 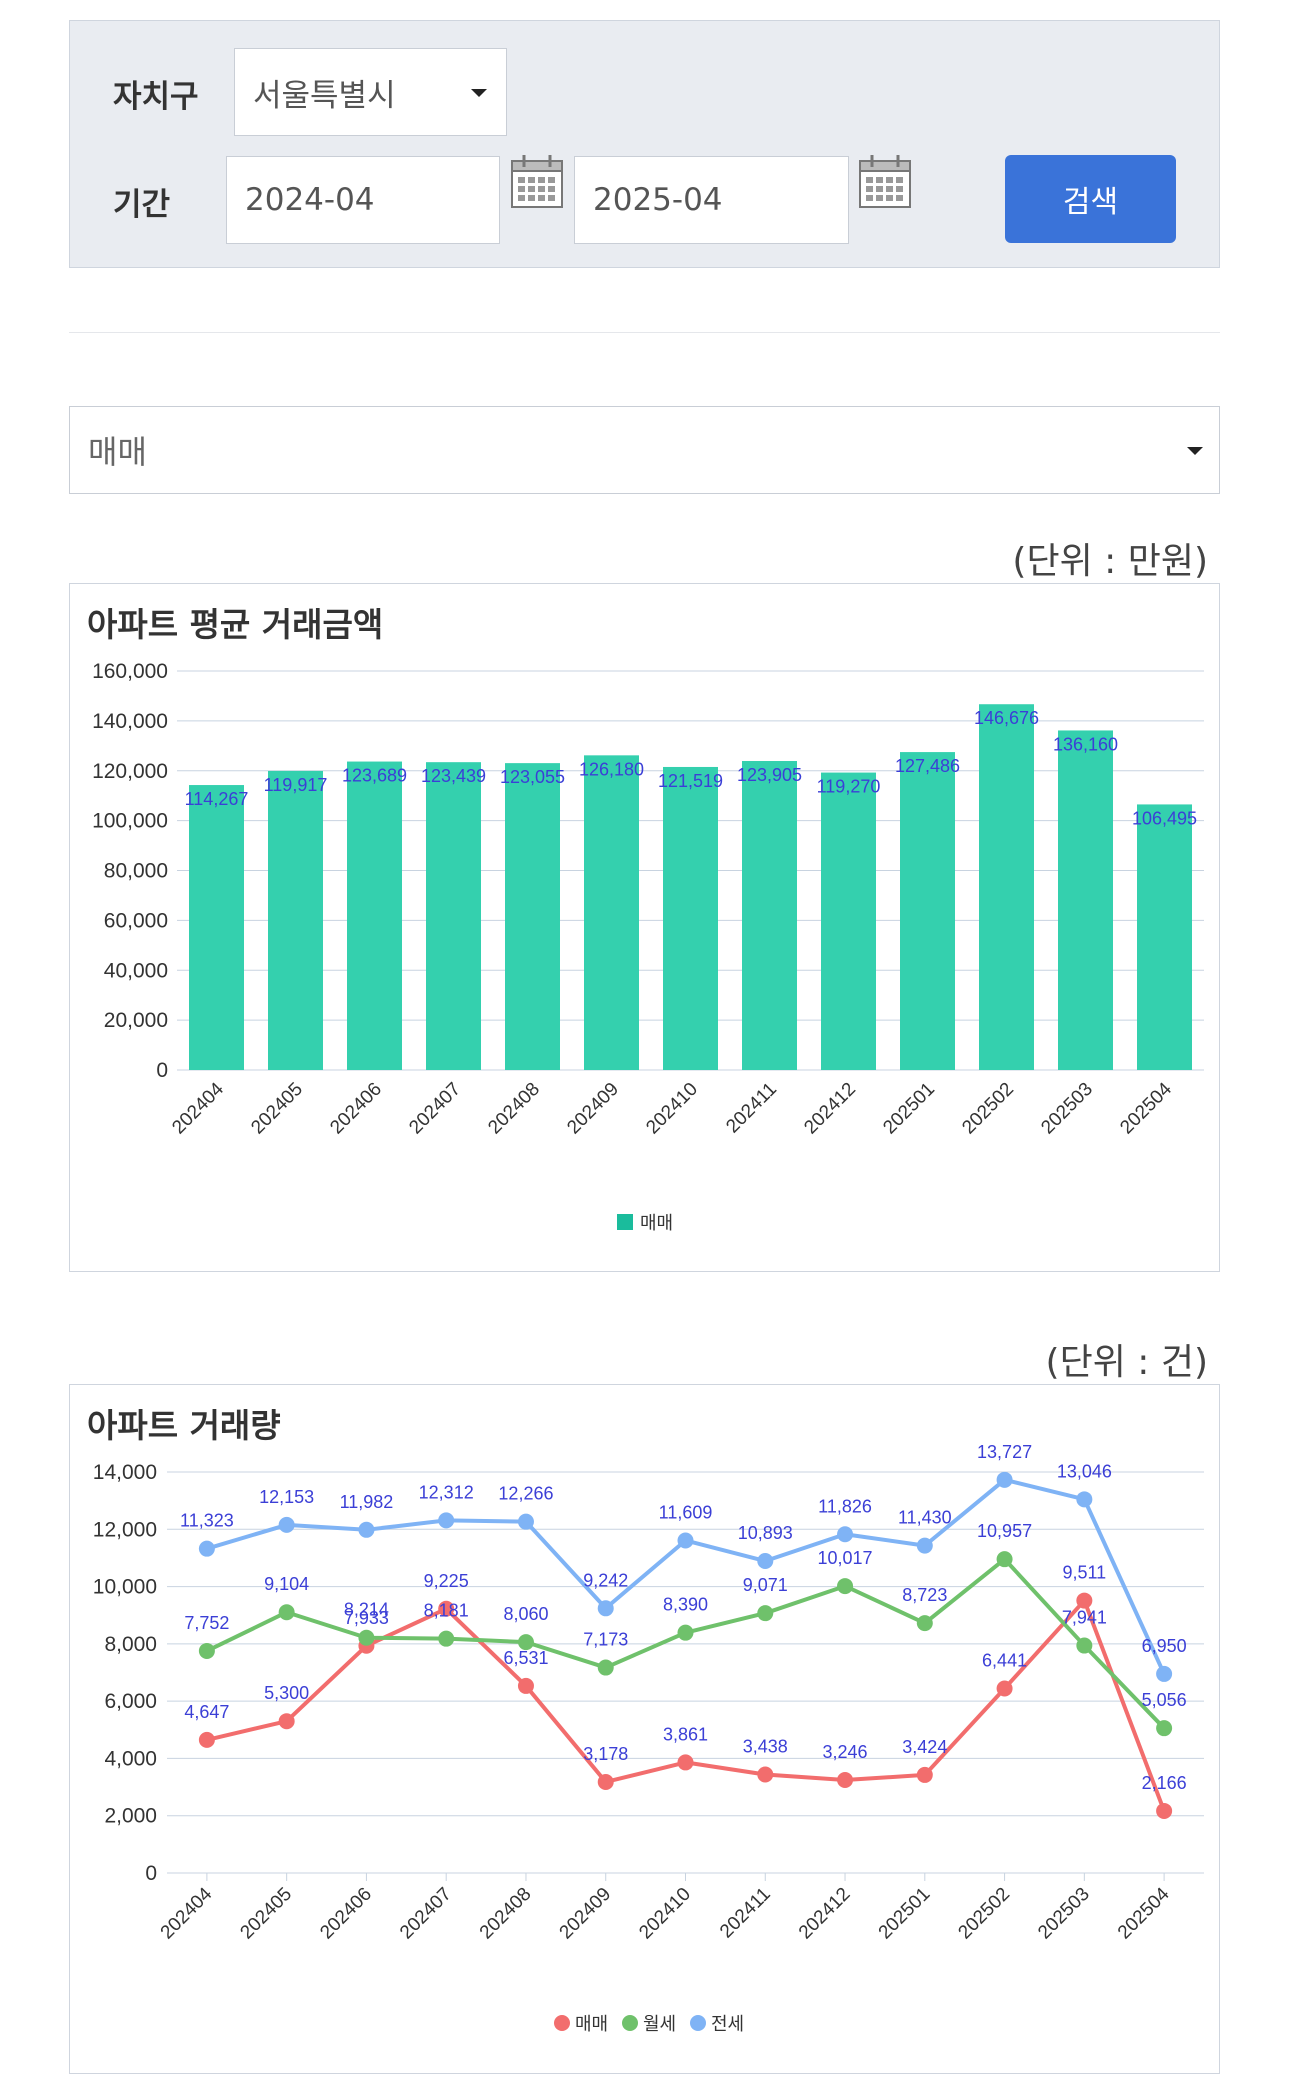 What do you see at coordinates (130, 1758) in the screenshot?
I see `y-tick-label: 4,000` at bounding box center [130, 1758].